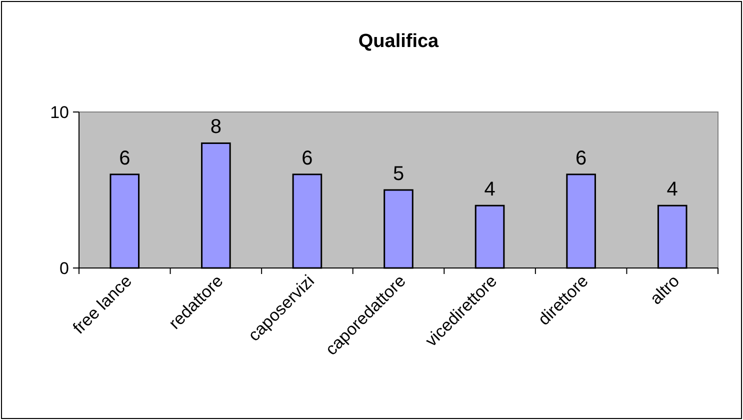  Describe the element at coordinates (59, 112) in the screenshot. I see `y-tick-label: 10` at that location.